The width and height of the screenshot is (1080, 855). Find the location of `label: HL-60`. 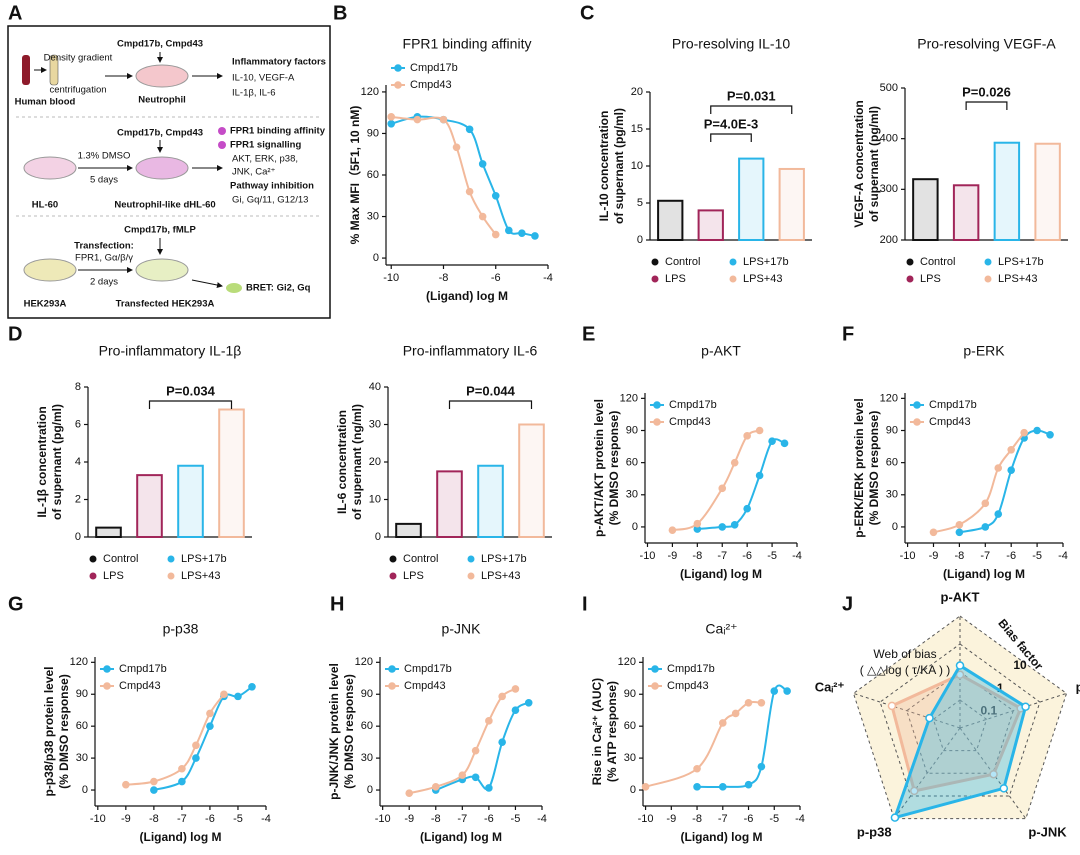

label: HL-60 is located at coordinates (45, 205).